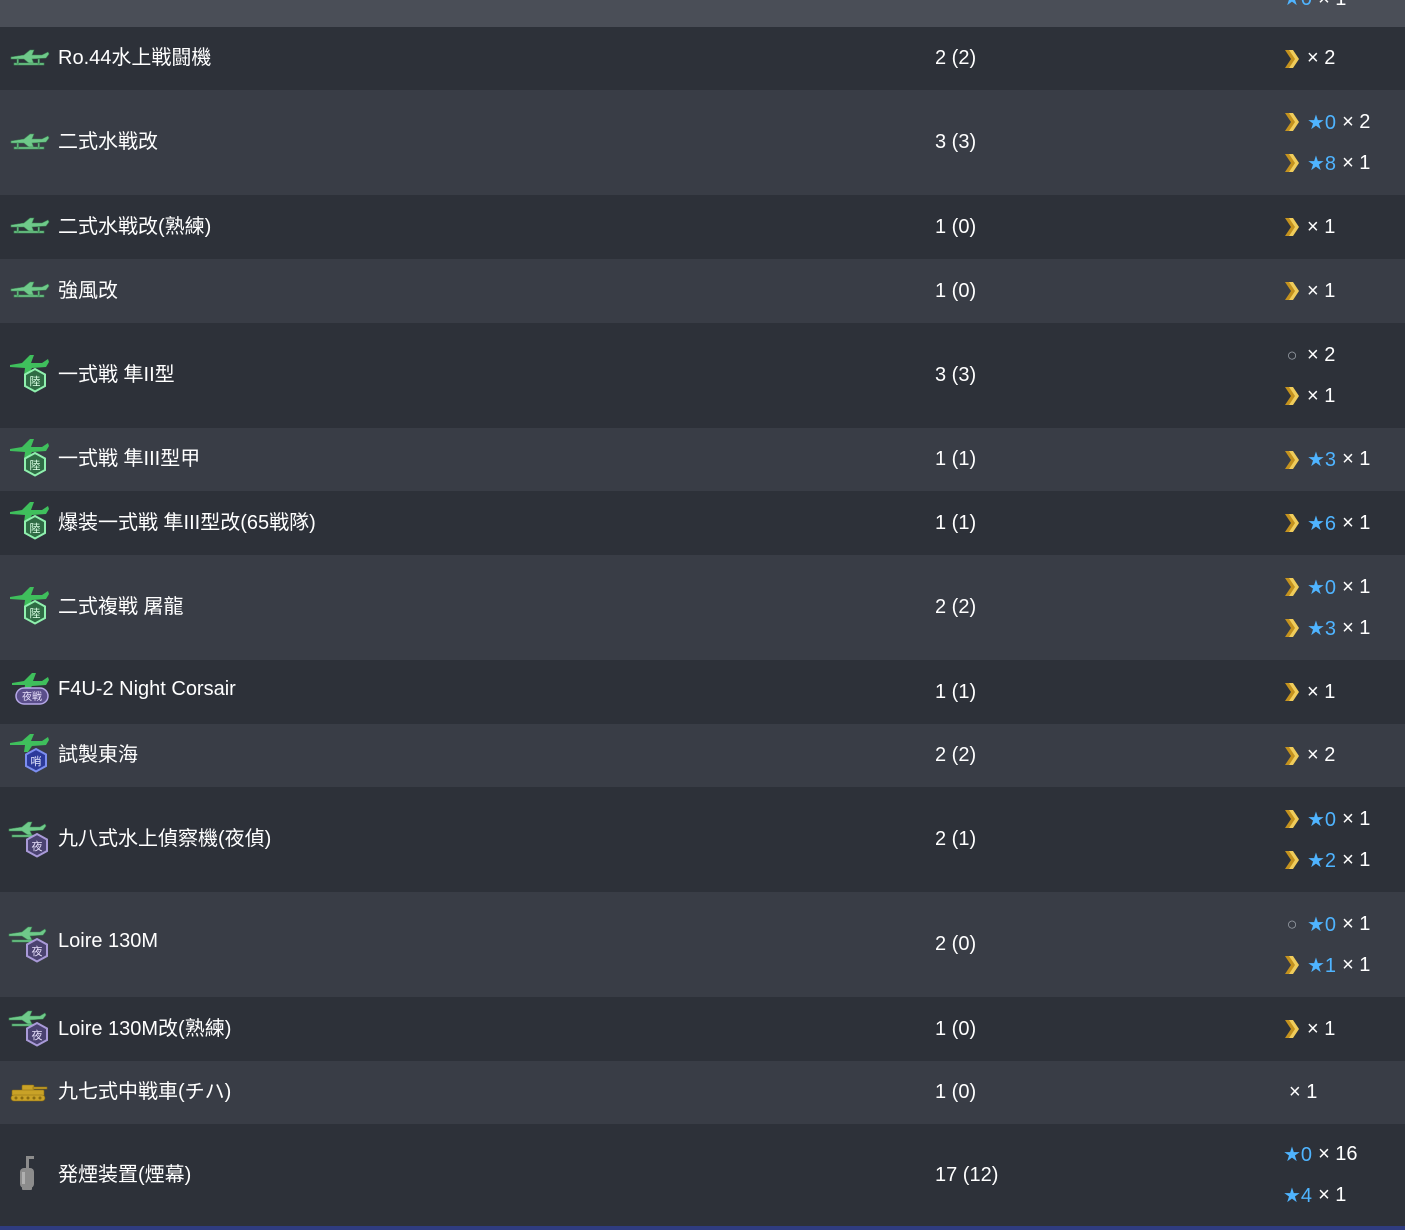 The image size is (1405, 1230). Describe the element at coordinates (702, 607) in the screenshot. I see `table-row: 陸二式複戦 屠龍 2 (2) ★0 × 1 ★3 × 1` at that location.